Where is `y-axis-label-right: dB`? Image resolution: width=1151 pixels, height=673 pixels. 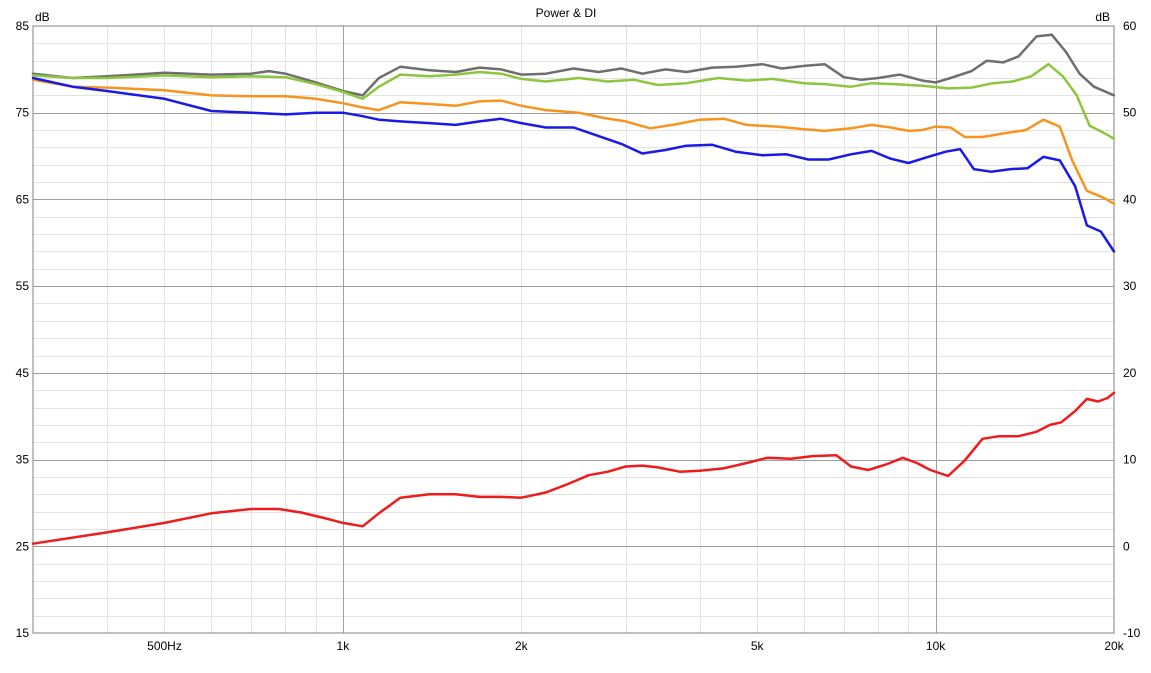
y-axis-label-right: dB is located at coordinates (1102, 17).